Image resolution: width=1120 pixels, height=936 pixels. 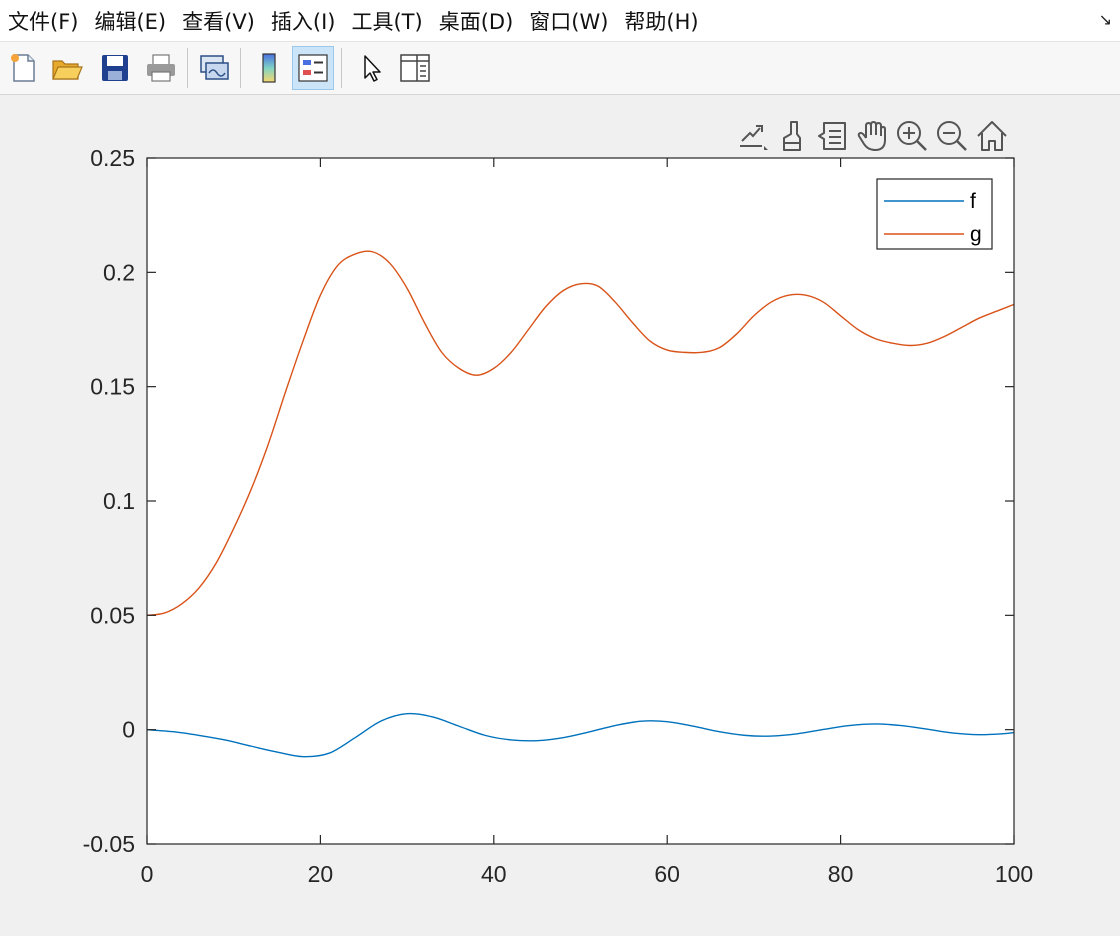 I want to click on y-tick-label: 0.05, so click(x=112, y=615).